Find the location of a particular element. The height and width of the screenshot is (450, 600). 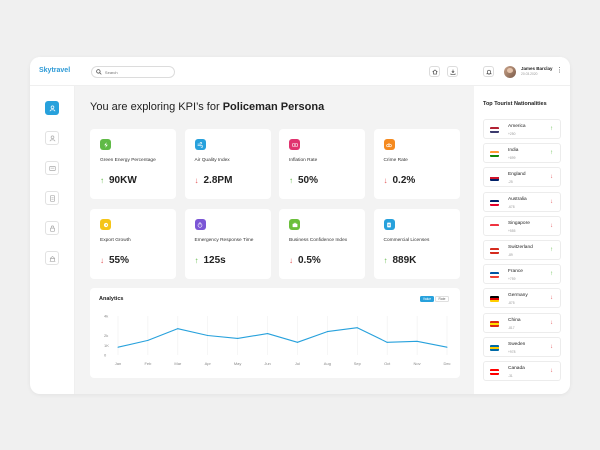

rate-toggle: Rate is located at coordinates (442, 299).